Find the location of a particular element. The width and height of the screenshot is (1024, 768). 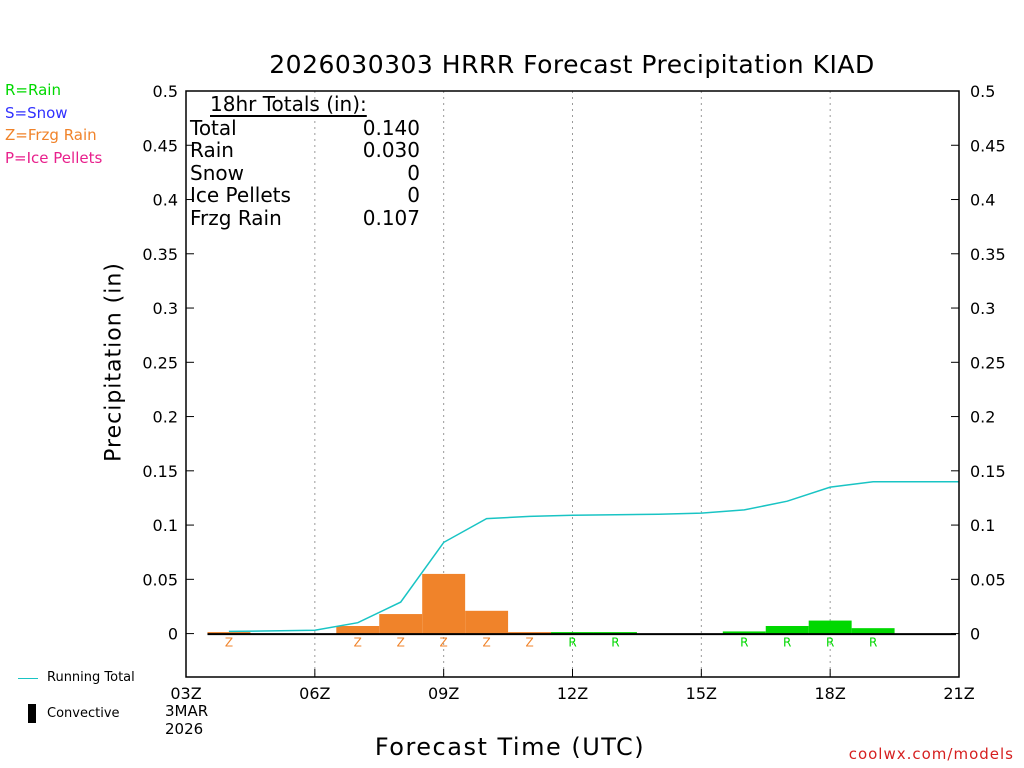

x-tick-label-09z: 09Z is located at coordinates (443, 693).